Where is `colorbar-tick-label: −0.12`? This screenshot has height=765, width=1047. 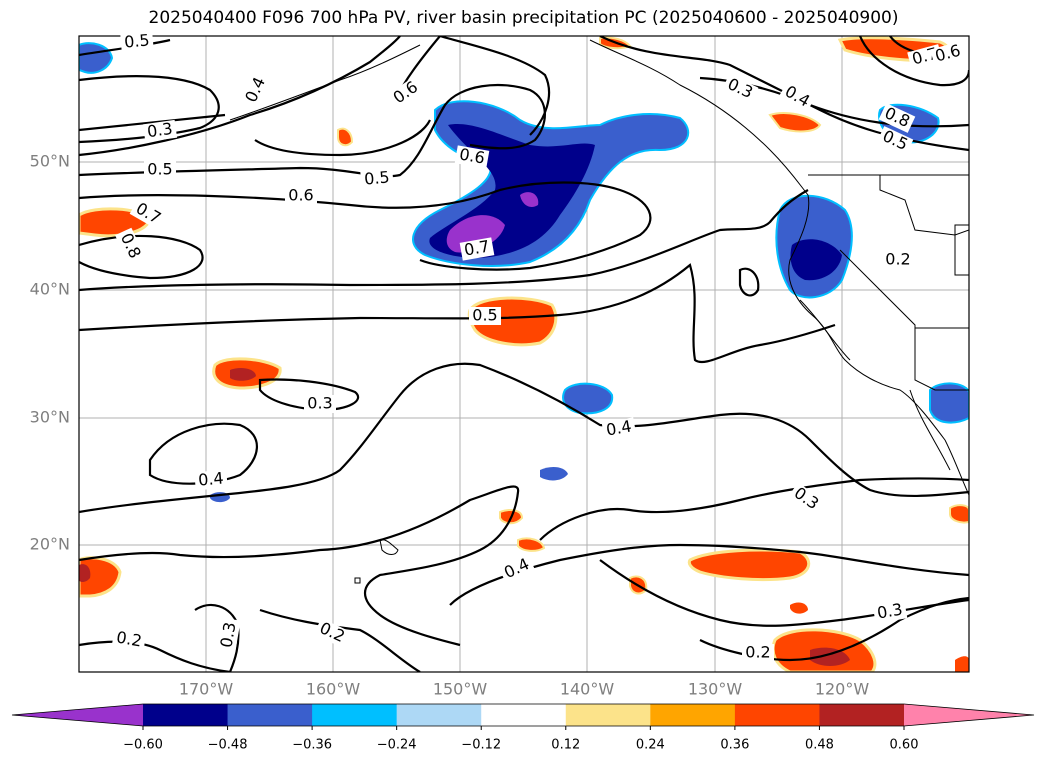 colorbar-tick-label: −0.12 is located at coordinates (481, 745).